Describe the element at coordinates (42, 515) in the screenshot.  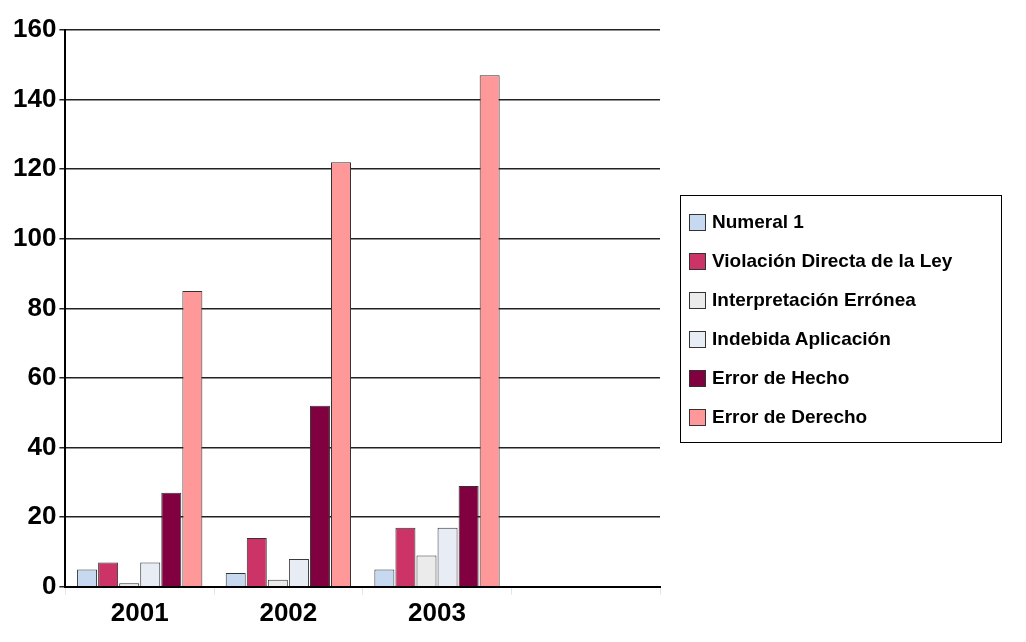
I see `y-tick-label: 20` at that location.